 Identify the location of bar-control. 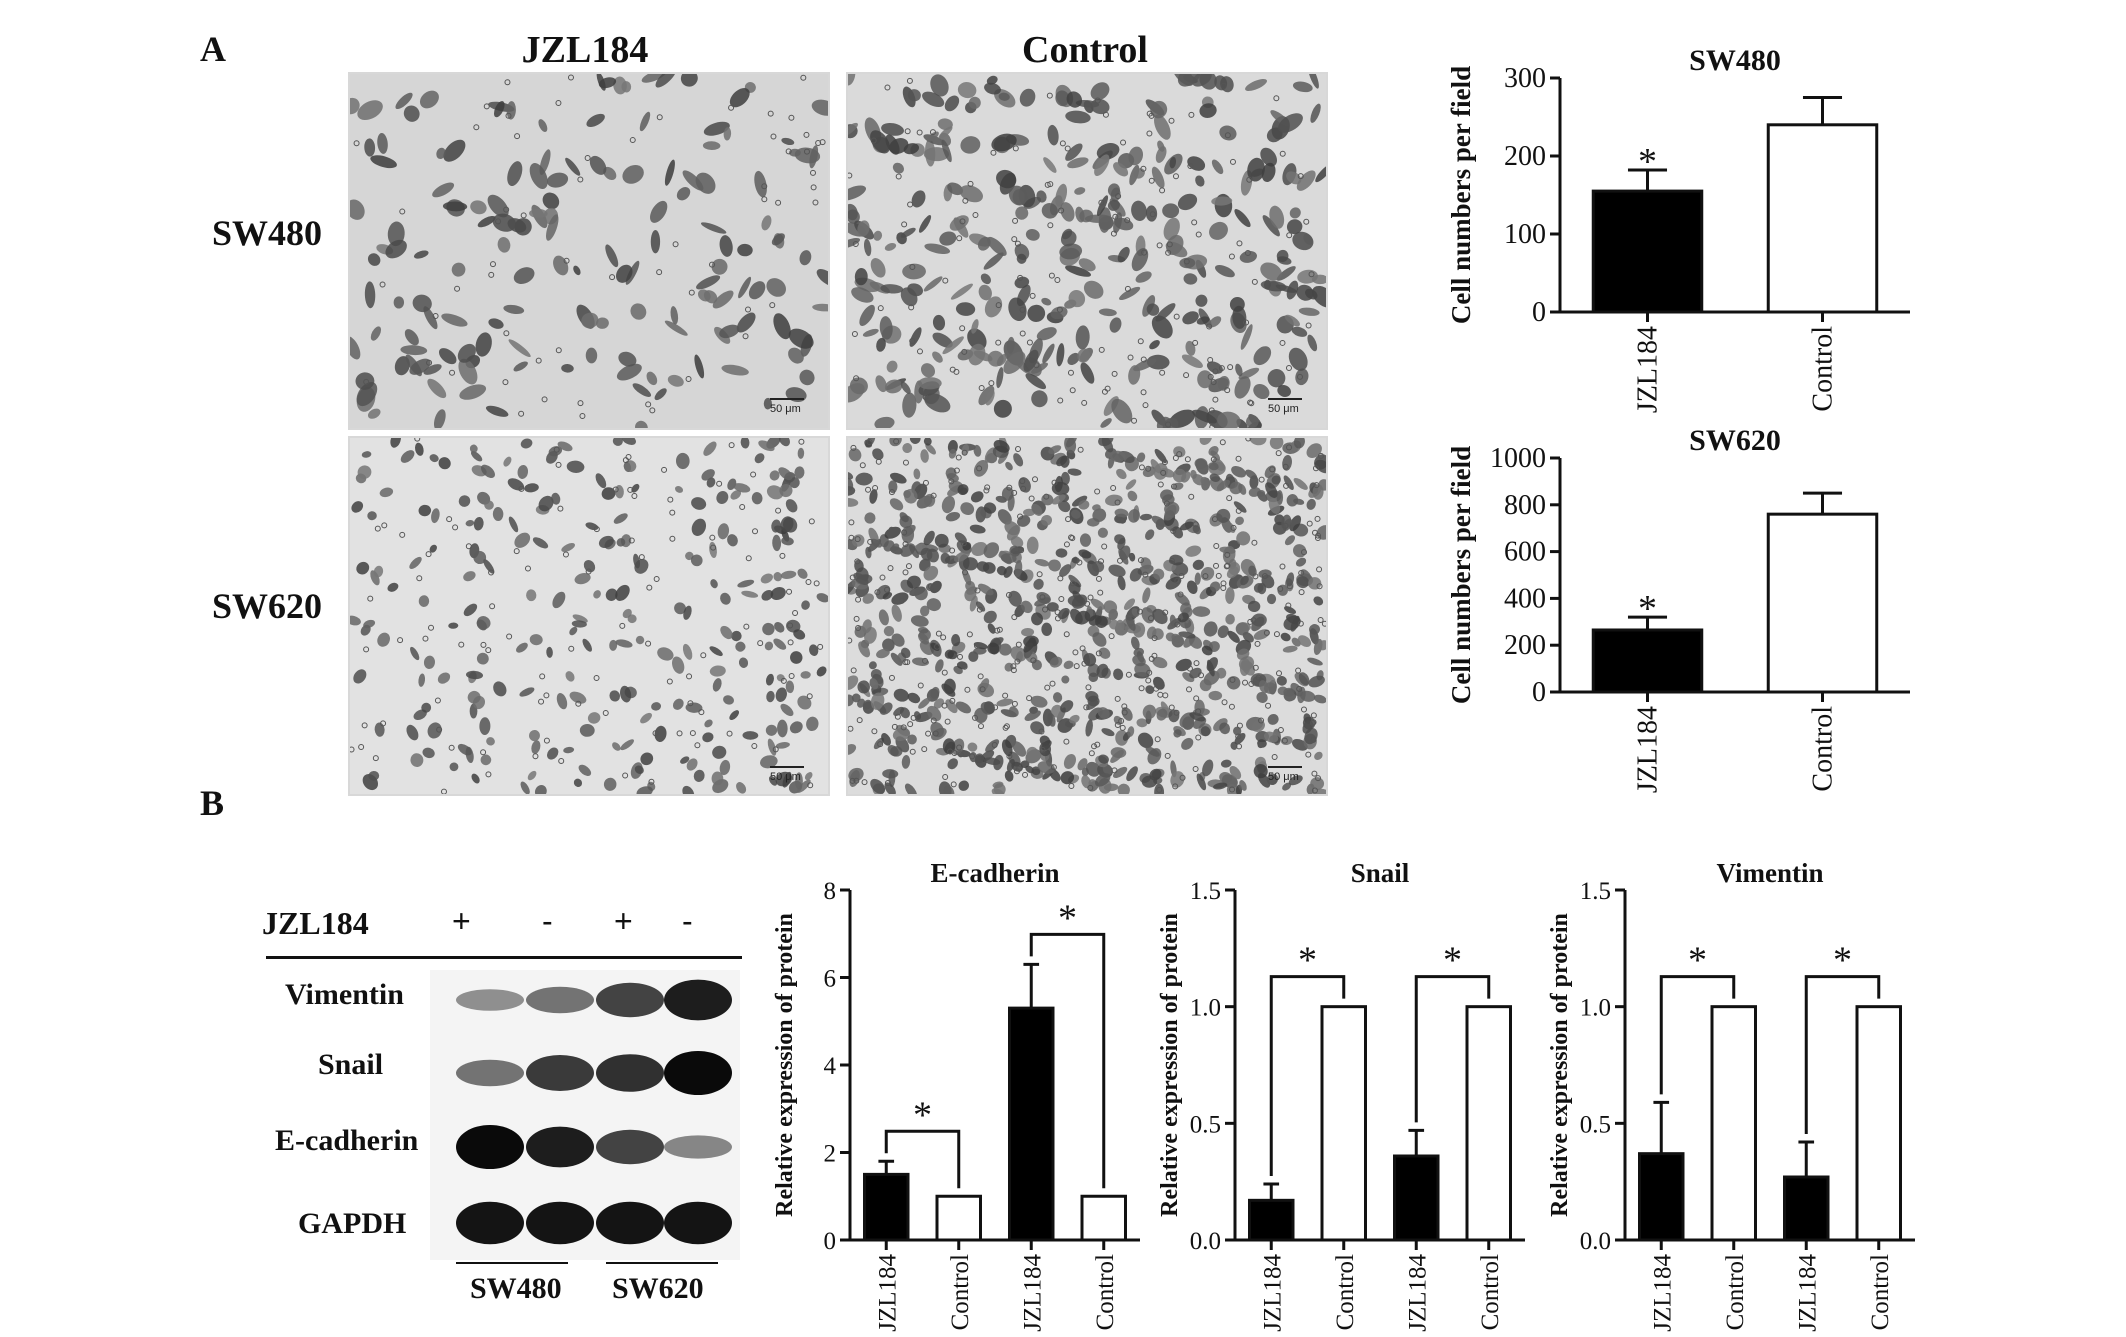
(1878, 1123).